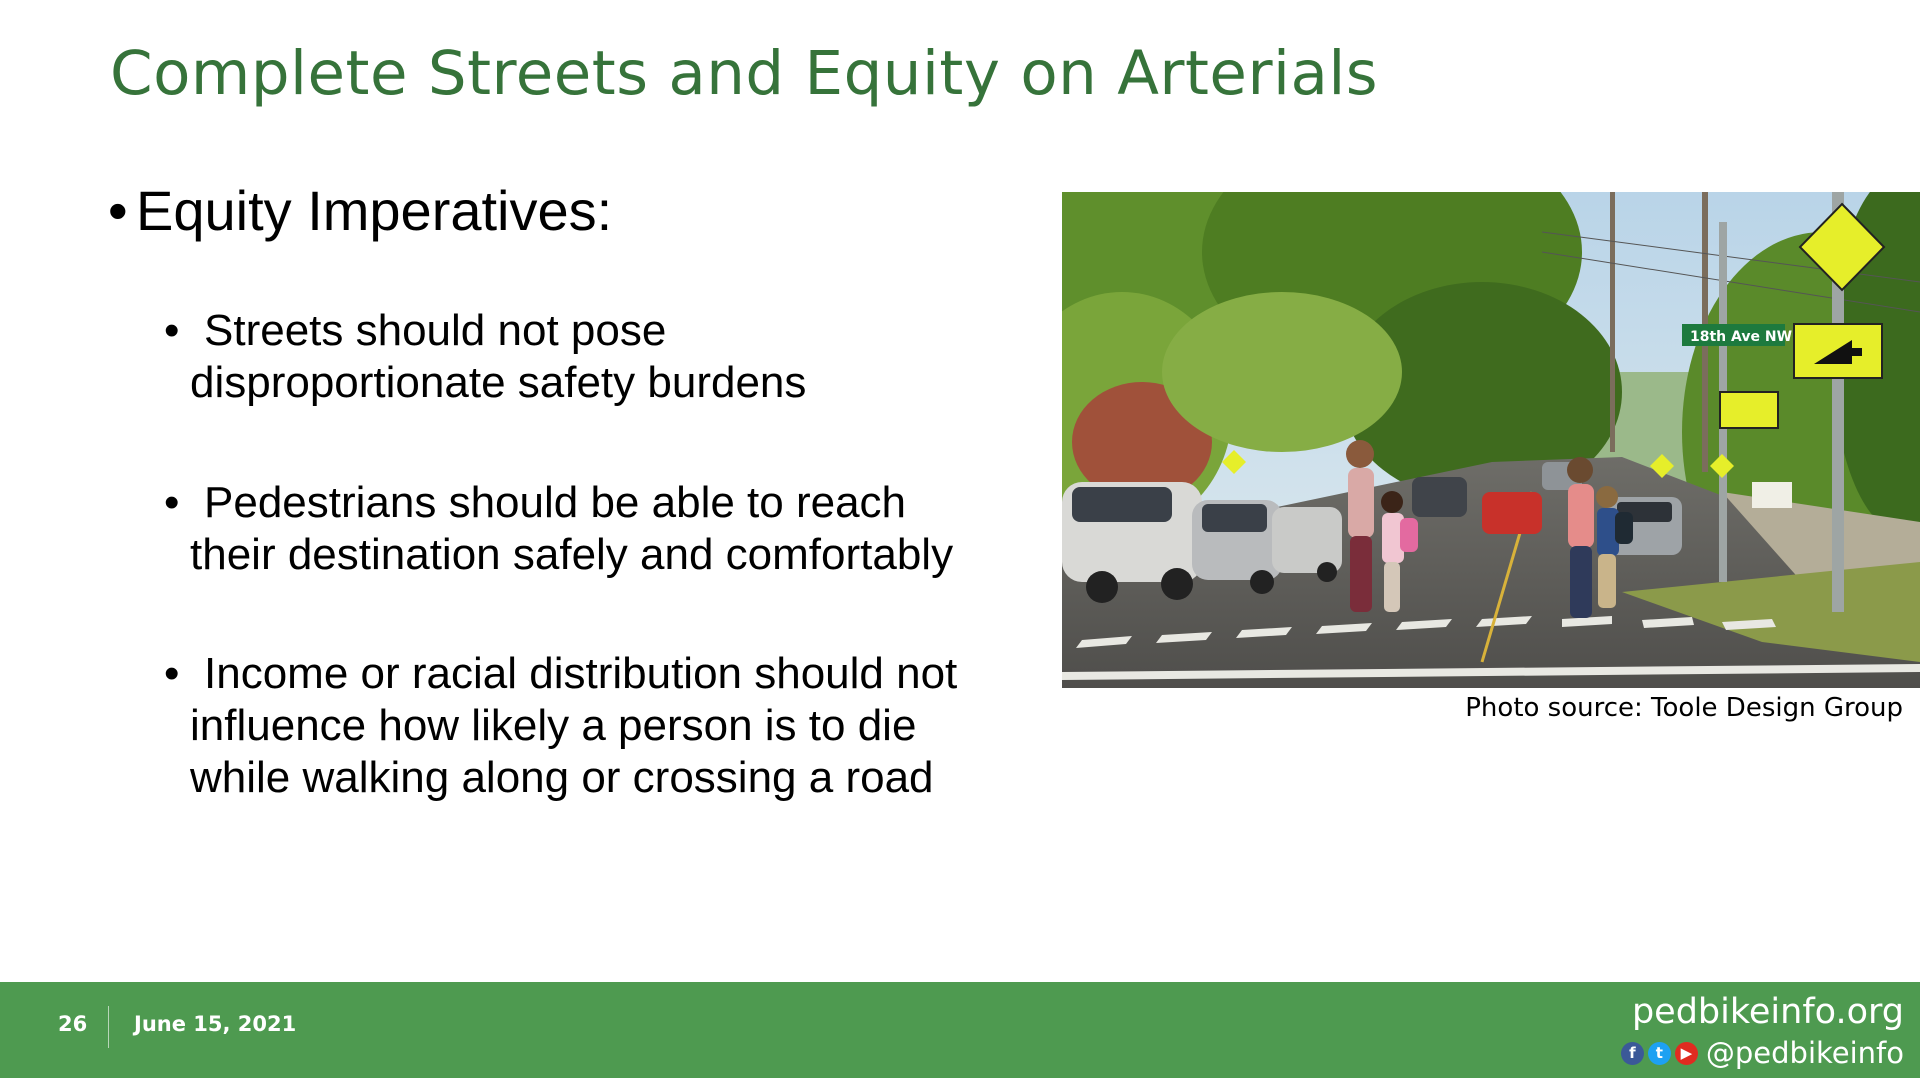 This screenshot has width=1920, height=1078. What do you see at coordinates (1659, 1053) in the screenshot?
I see `twitter-icon: t` at bounding box center [1659, 1053].